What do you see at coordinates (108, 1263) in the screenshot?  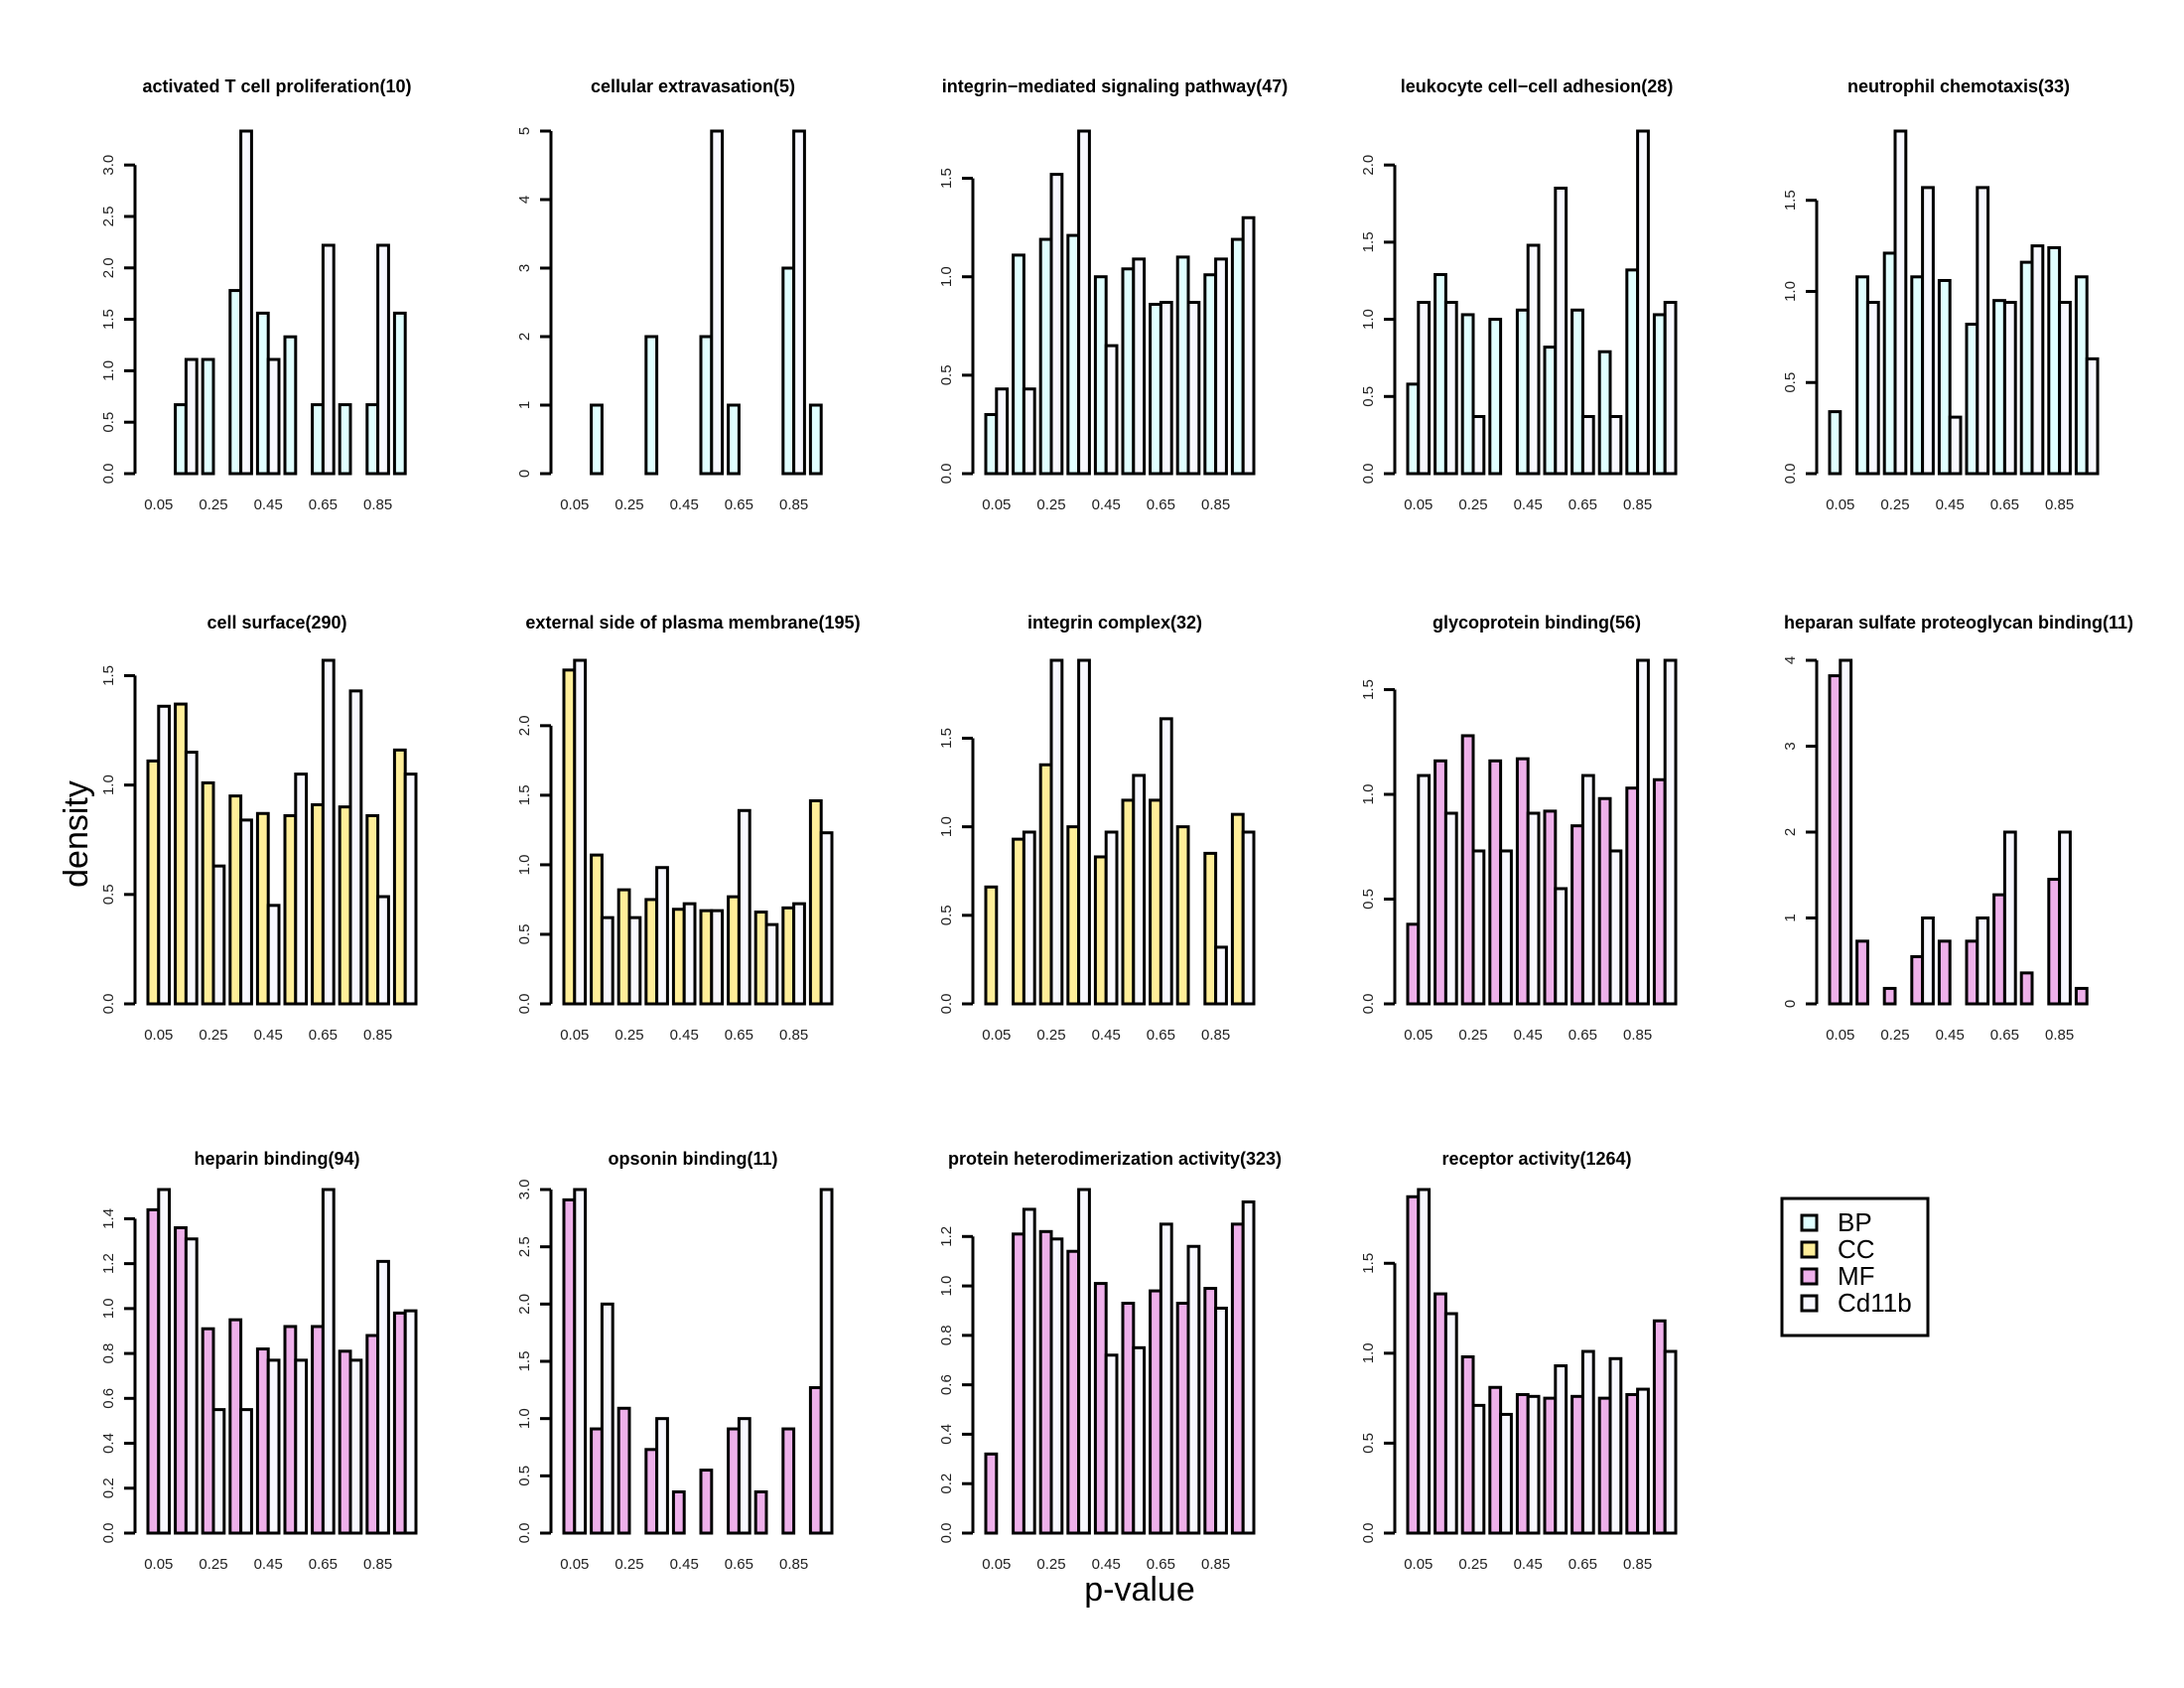 I see `y-tick-label: 1.2` at bounding box center [108, 1263].